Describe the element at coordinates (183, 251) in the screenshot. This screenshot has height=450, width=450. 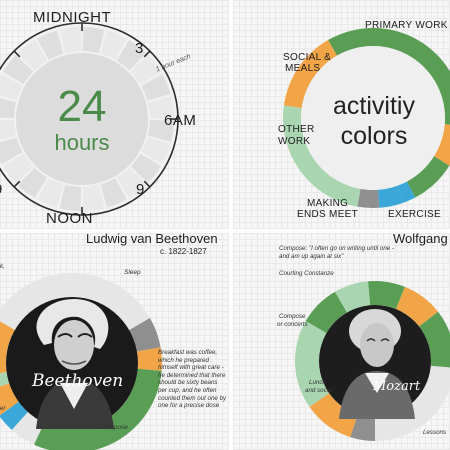
I see `beethoven-dates: c. 1822-1827` at that location.